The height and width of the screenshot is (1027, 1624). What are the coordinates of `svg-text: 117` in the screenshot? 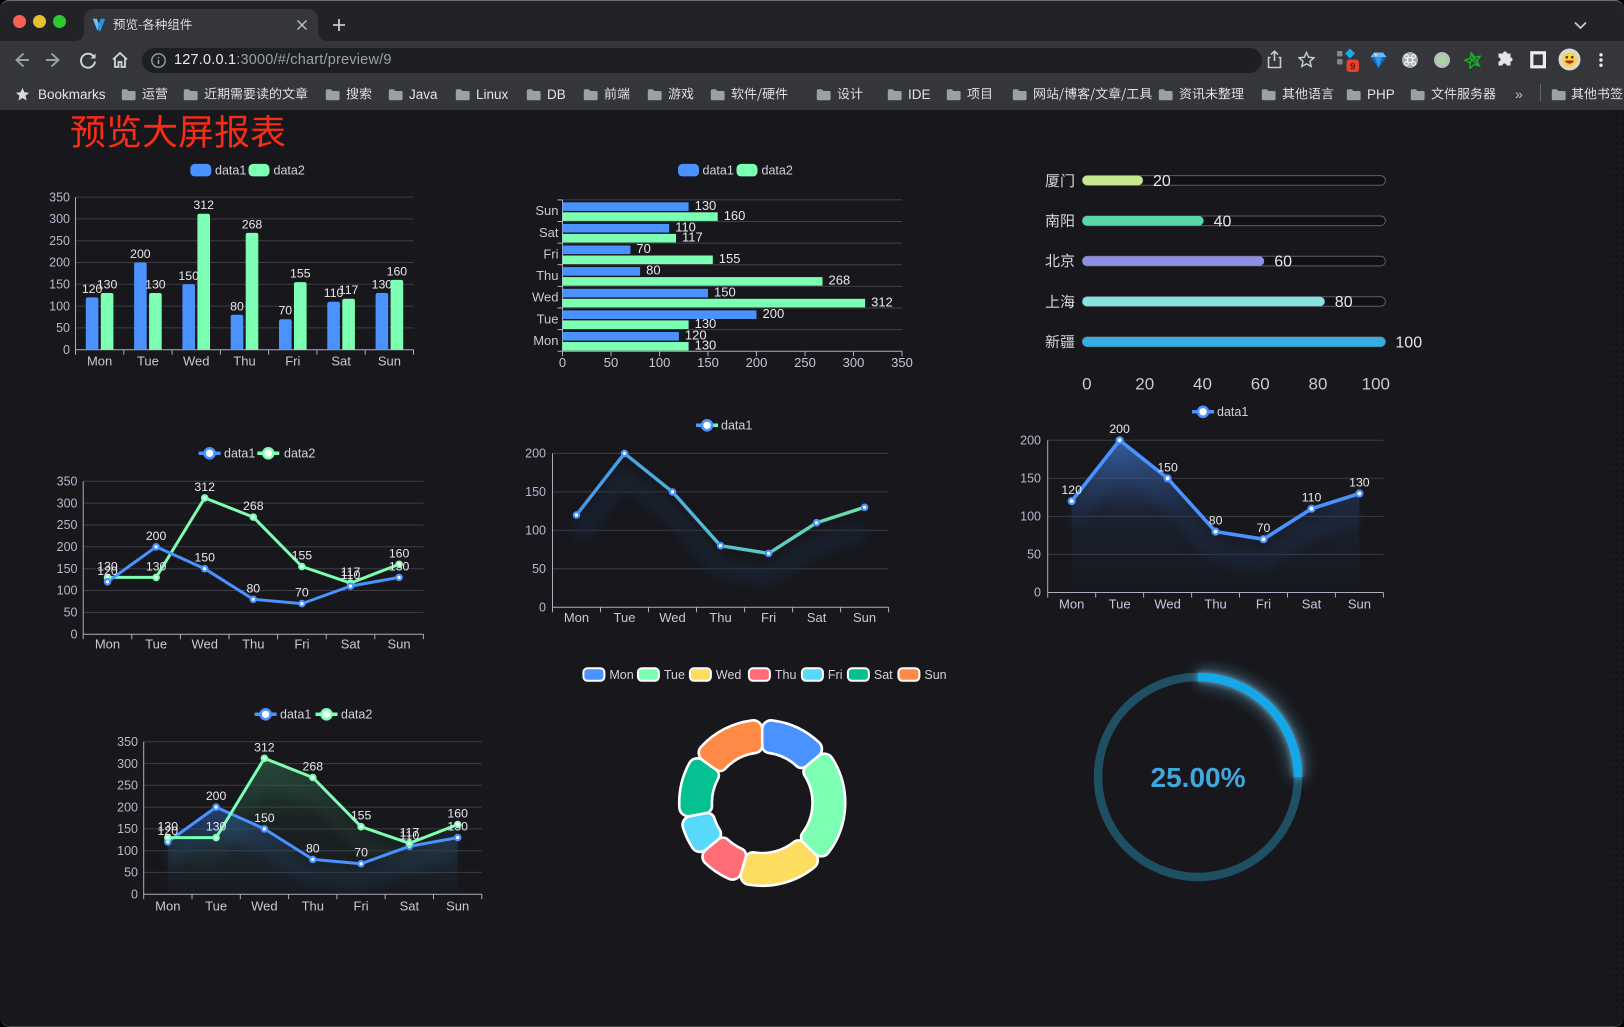 It's located at (410, 832).